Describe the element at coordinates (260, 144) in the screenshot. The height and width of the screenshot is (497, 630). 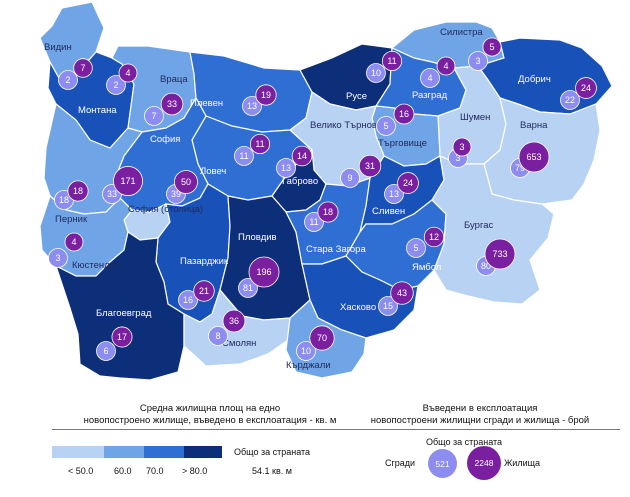
I see `region-12-dwellings-bubble: 11` at that location.